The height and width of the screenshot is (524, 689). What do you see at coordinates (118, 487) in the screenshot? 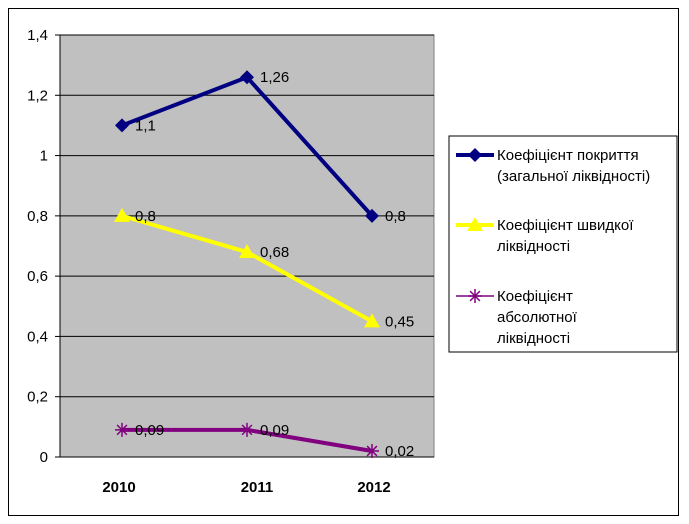
I see `x-tick-label: 2010` at bounding box center [118, 487].